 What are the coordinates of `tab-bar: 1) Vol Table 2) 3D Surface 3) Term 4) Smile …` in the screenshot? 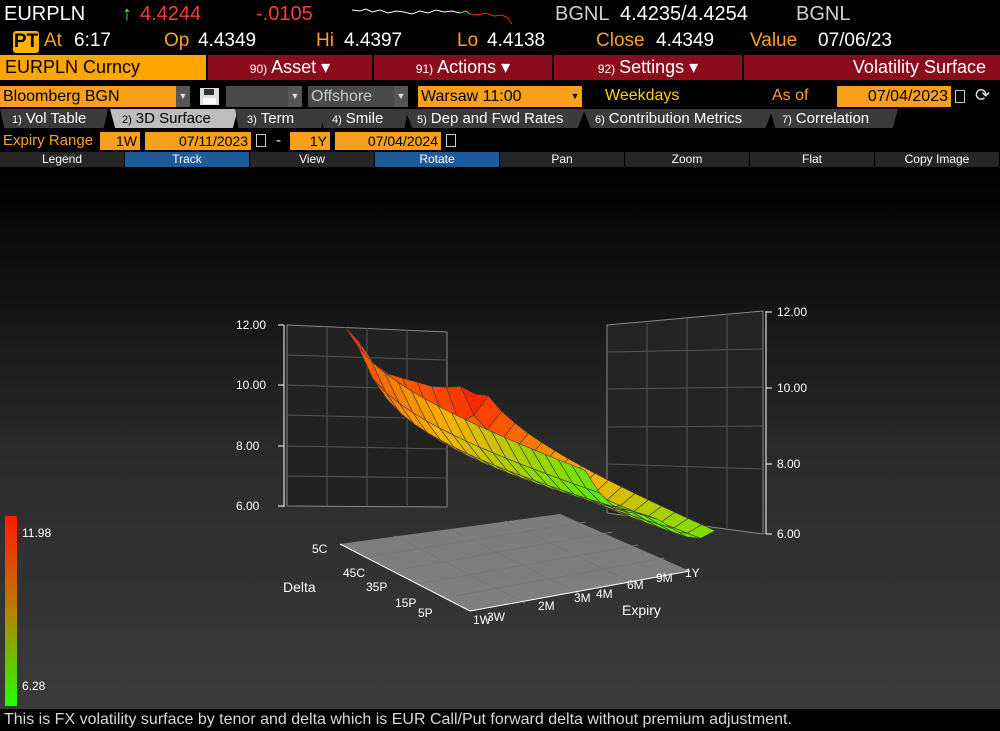 It's located at (500, 119).